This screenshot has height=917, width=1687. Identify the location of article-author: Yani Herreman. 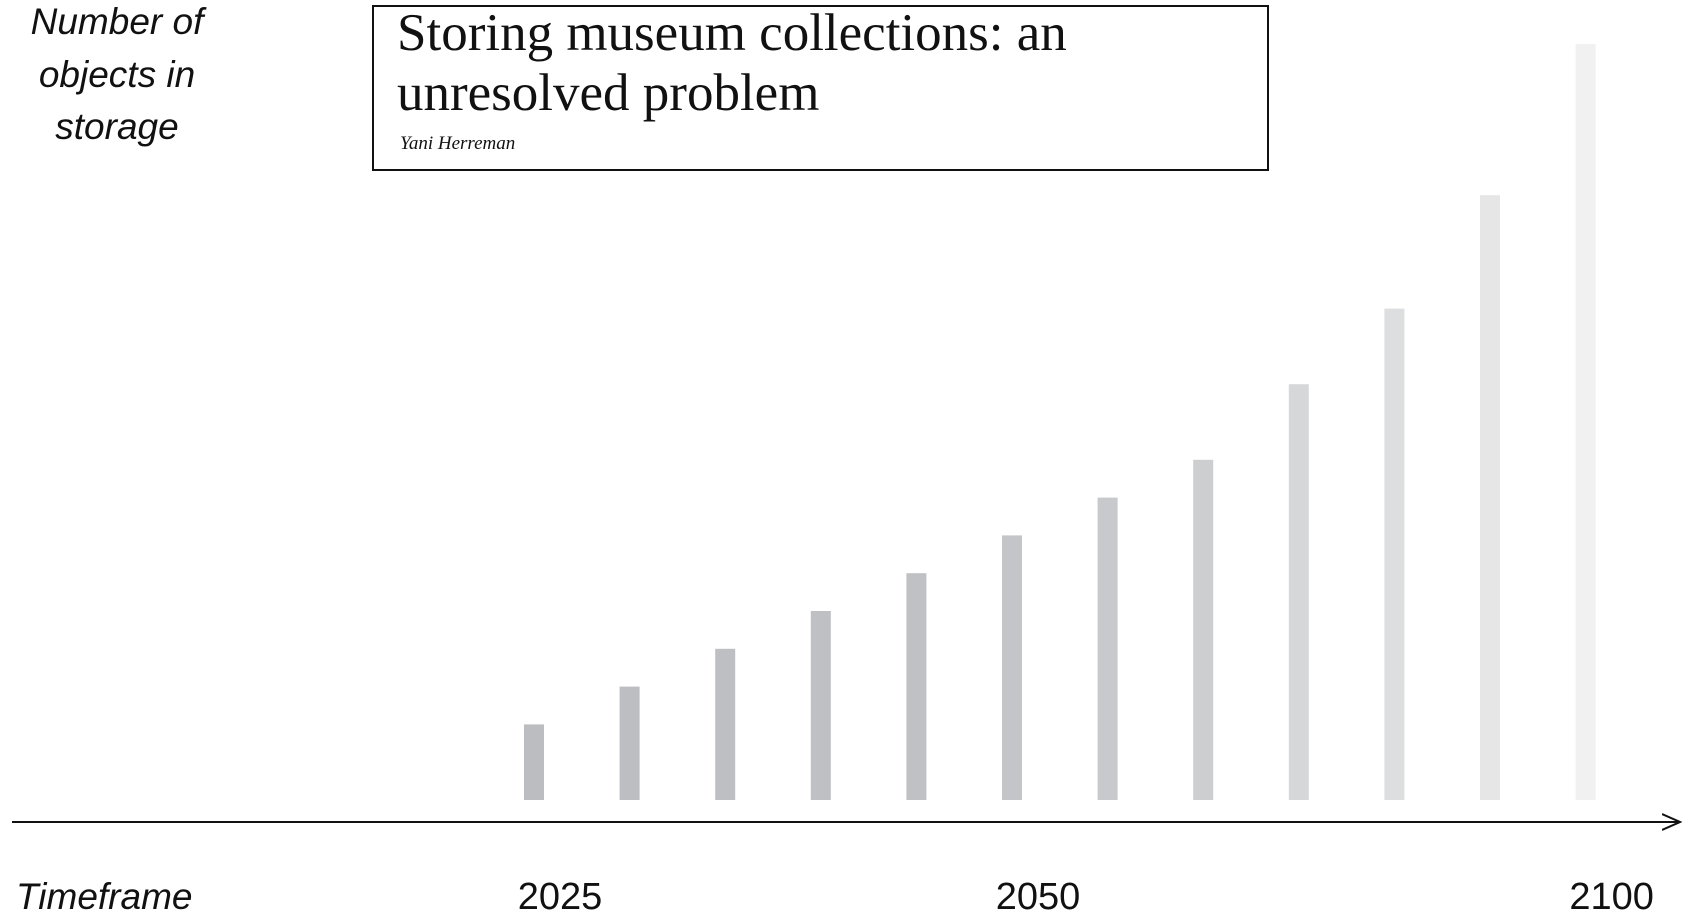
(457, 143).